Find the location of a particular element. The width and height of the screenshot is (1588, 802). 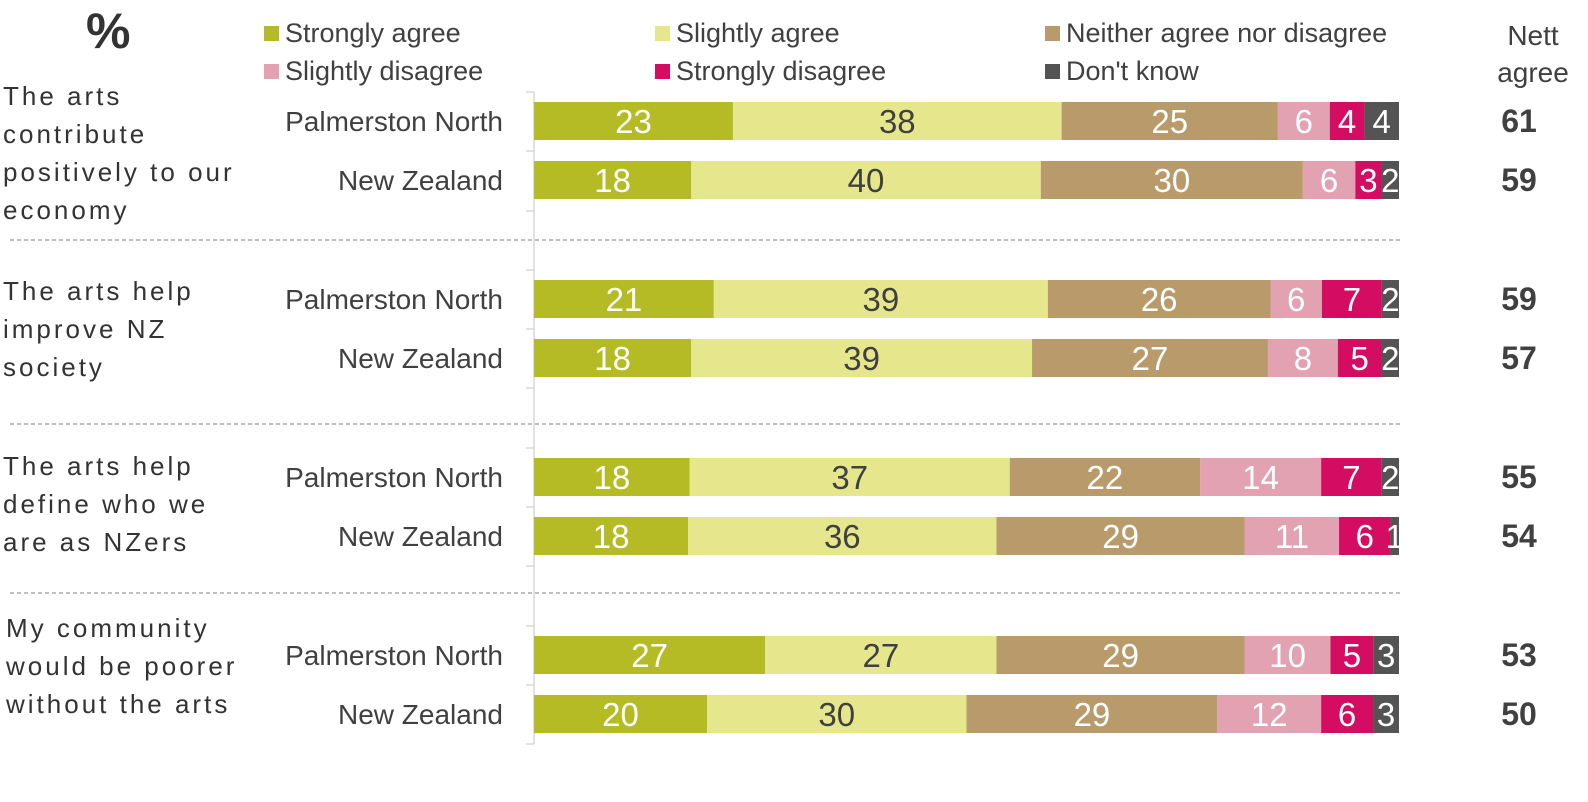

nett-agree-value: 57 is located at coordinates (1519, 358).